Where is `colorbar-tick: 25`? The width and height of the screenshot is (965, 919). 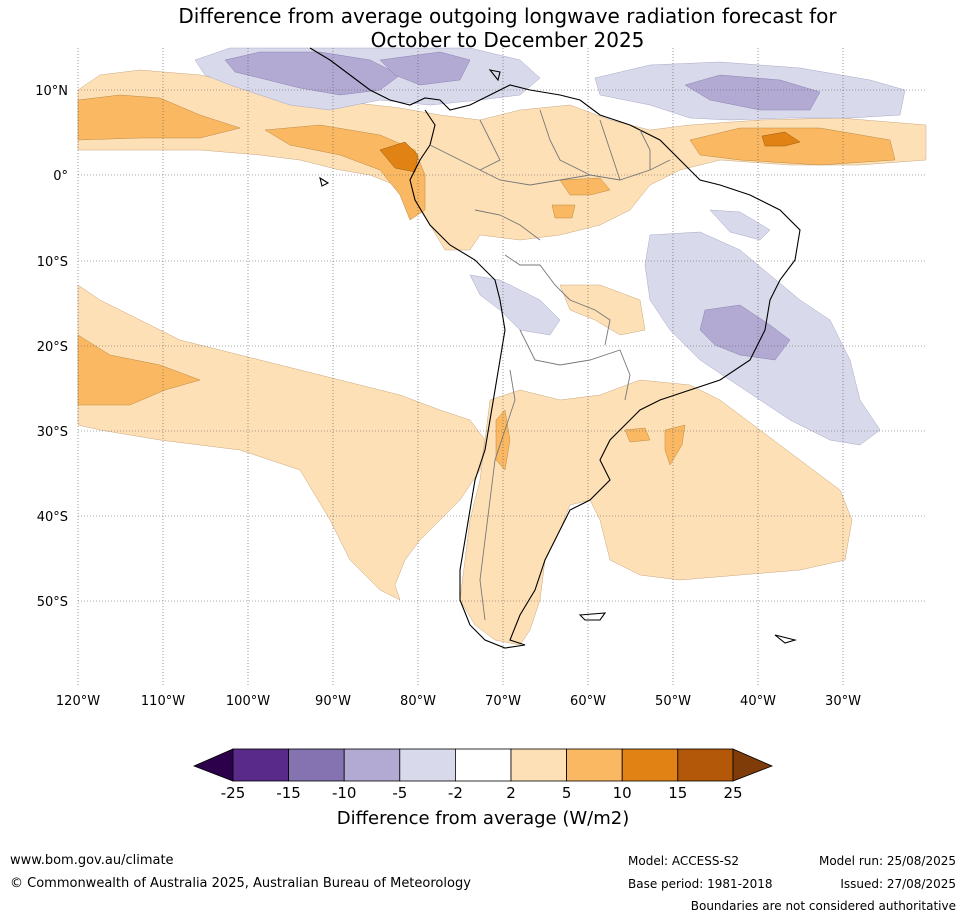
colorbar-tick: 25 is located at coordinates (732, 793).